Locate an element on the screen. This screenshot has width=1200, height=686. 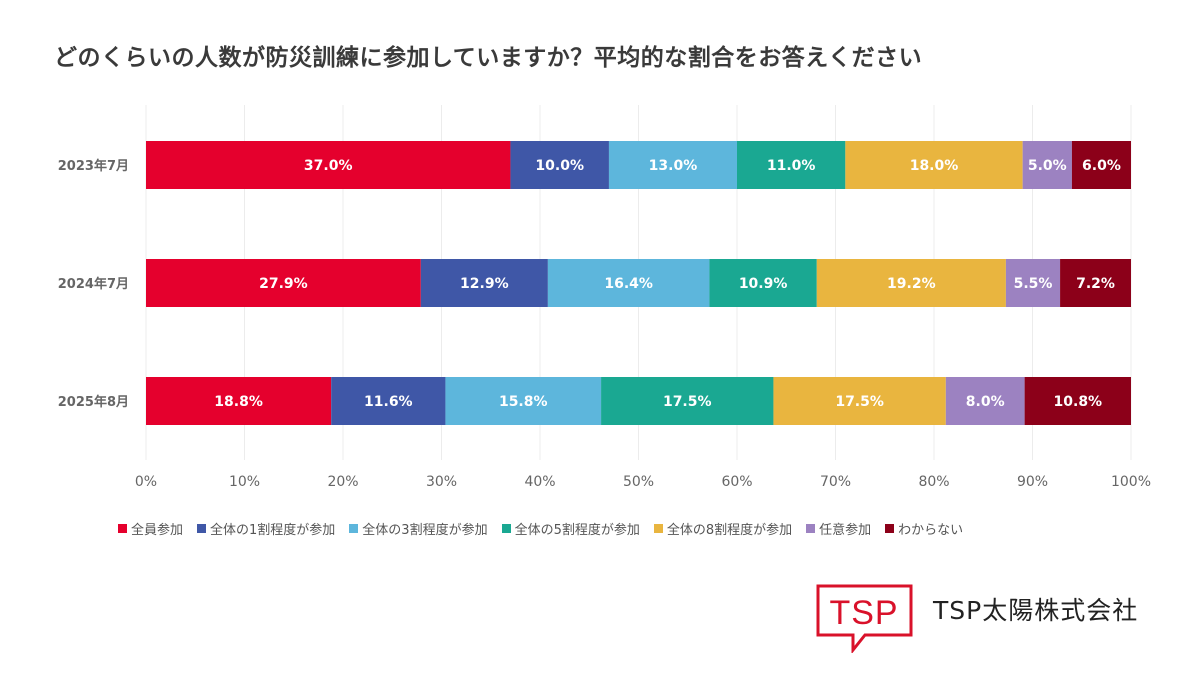
company-name: TSP太陽株式会社 is located at coordinates (1036, 610).